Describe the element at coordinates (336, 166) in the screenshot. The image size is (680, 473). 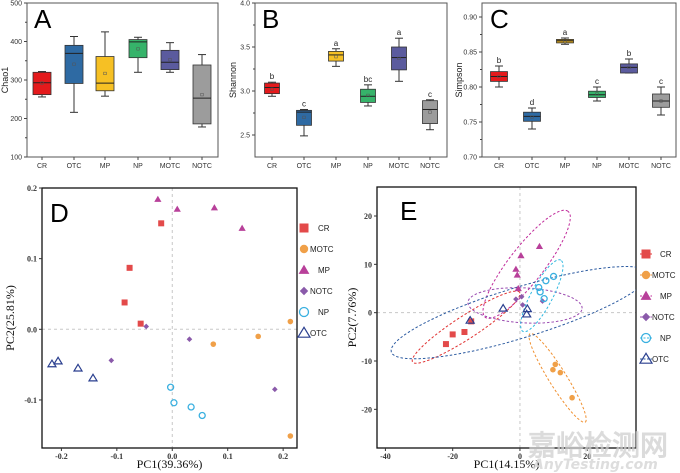
I see `x-tick-label: MP` at that location.